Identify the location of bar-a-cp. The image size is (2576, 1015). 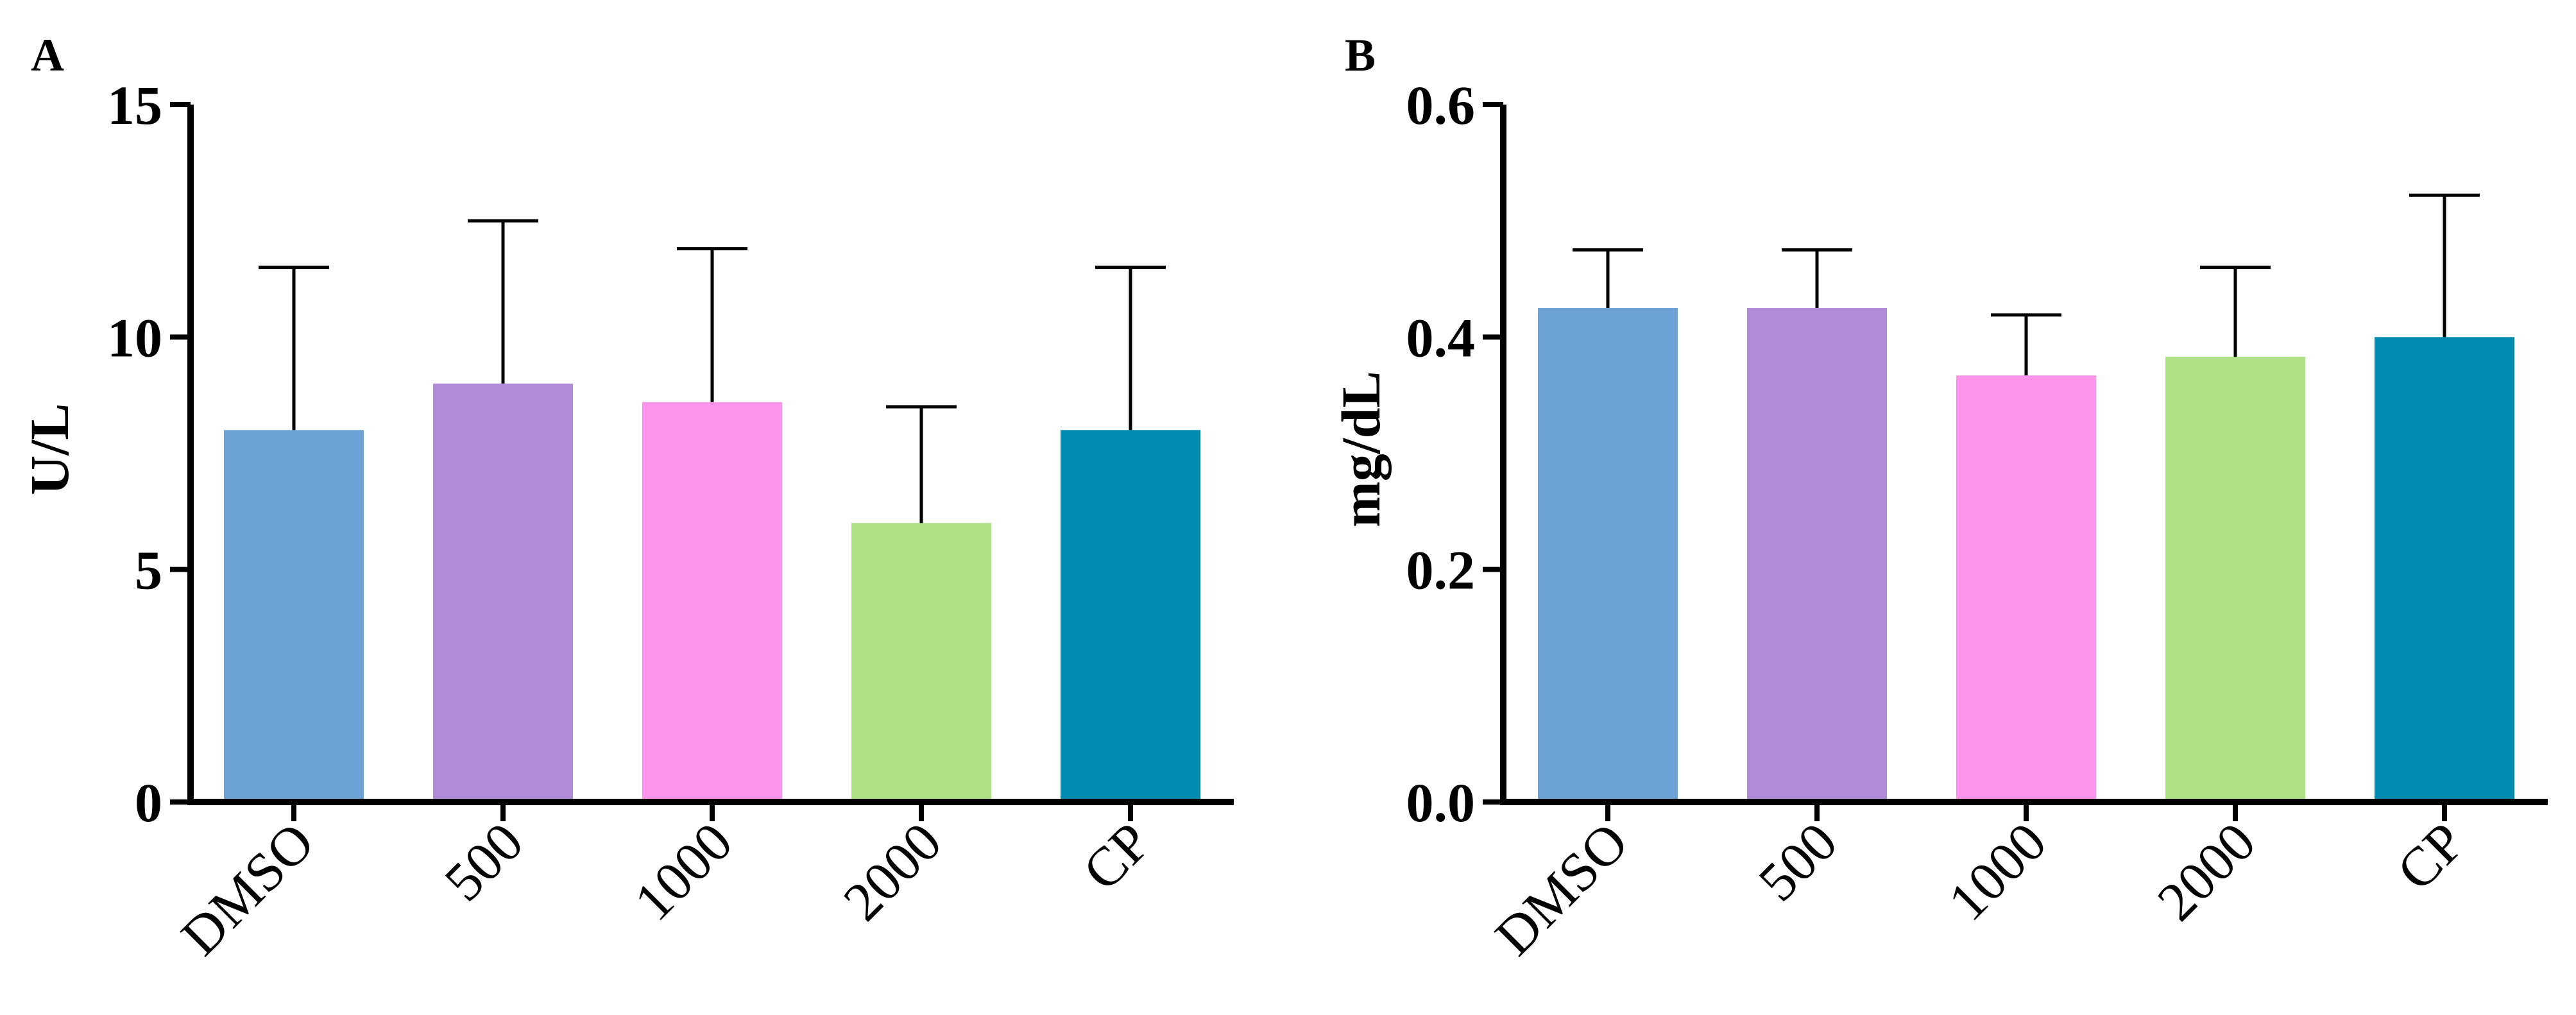
(1130, 616).